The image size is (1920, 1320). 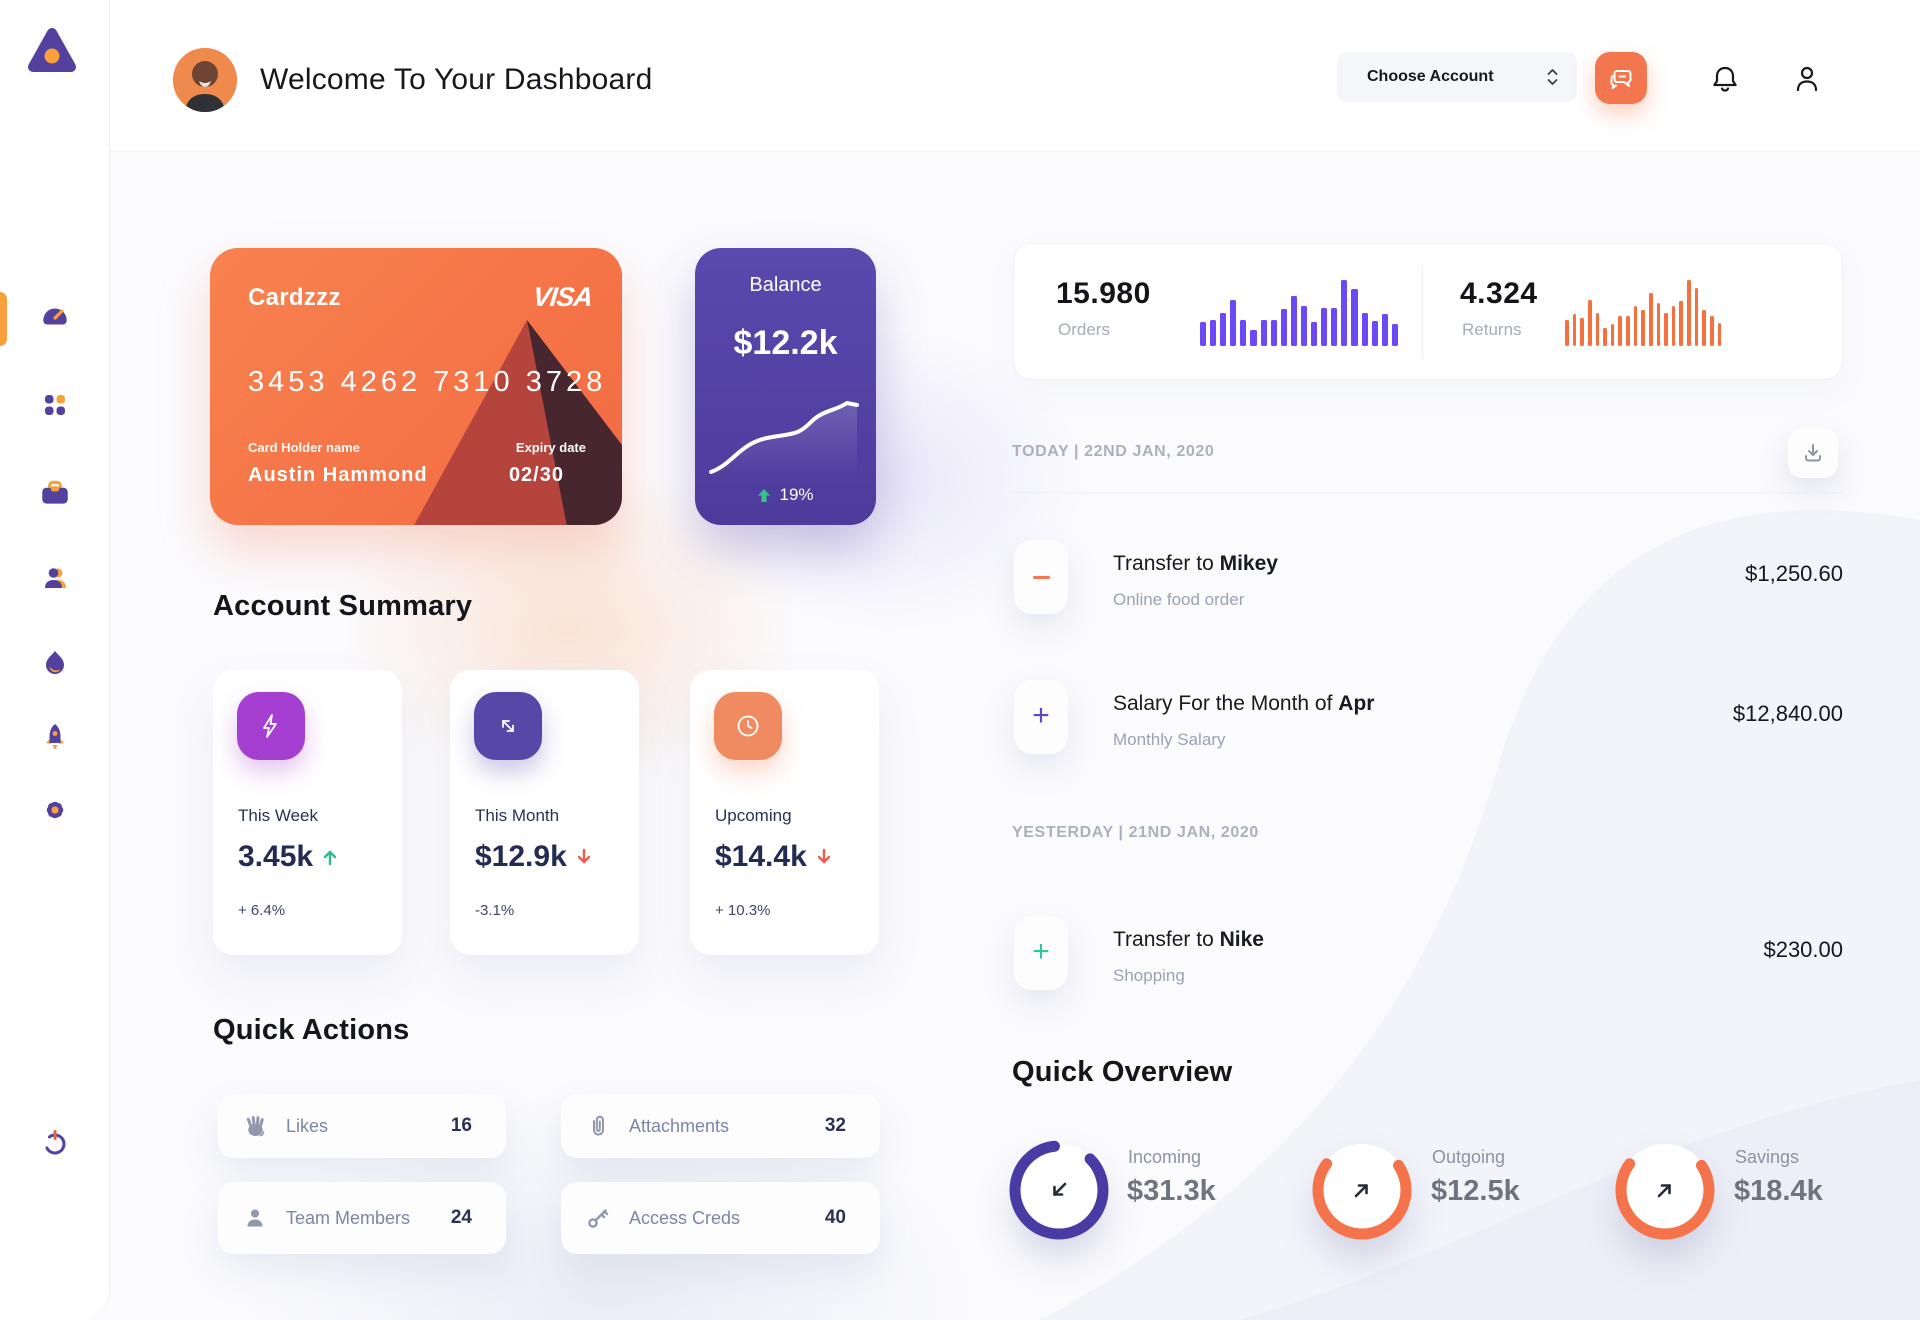 What do you see at coordinates (720, 1126) in the screenshot?
I see `quick-action-attachments: Attachments 32` at bounding box center [720, 1126].